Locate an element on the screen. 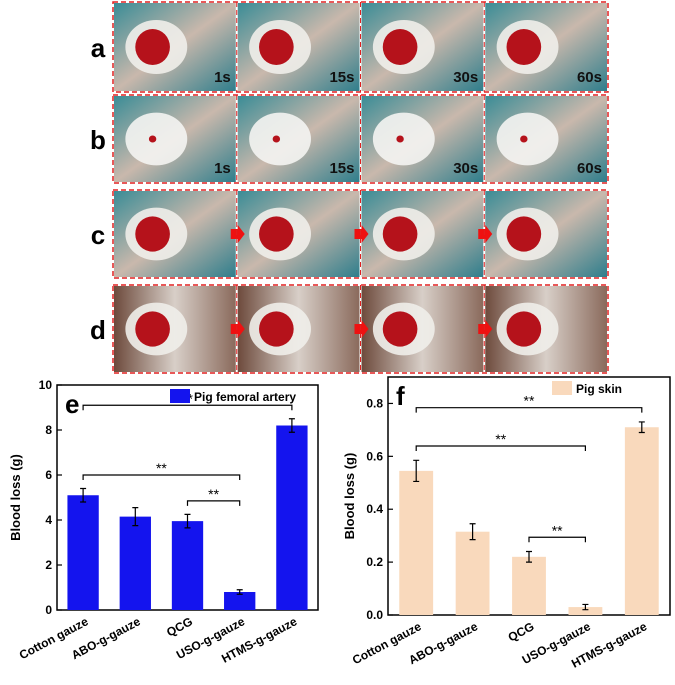  legend-label: Pig skin is located at coordinates (599, 389).